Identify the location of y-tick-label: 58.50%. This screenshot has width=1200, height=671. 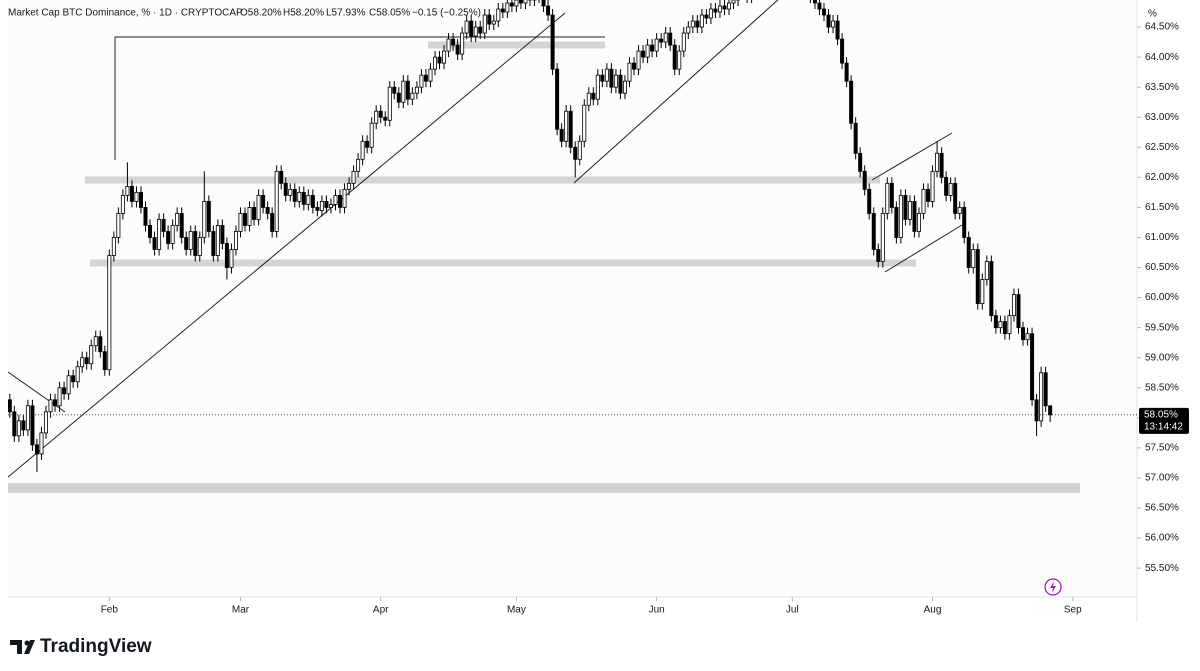
(1162, 387).